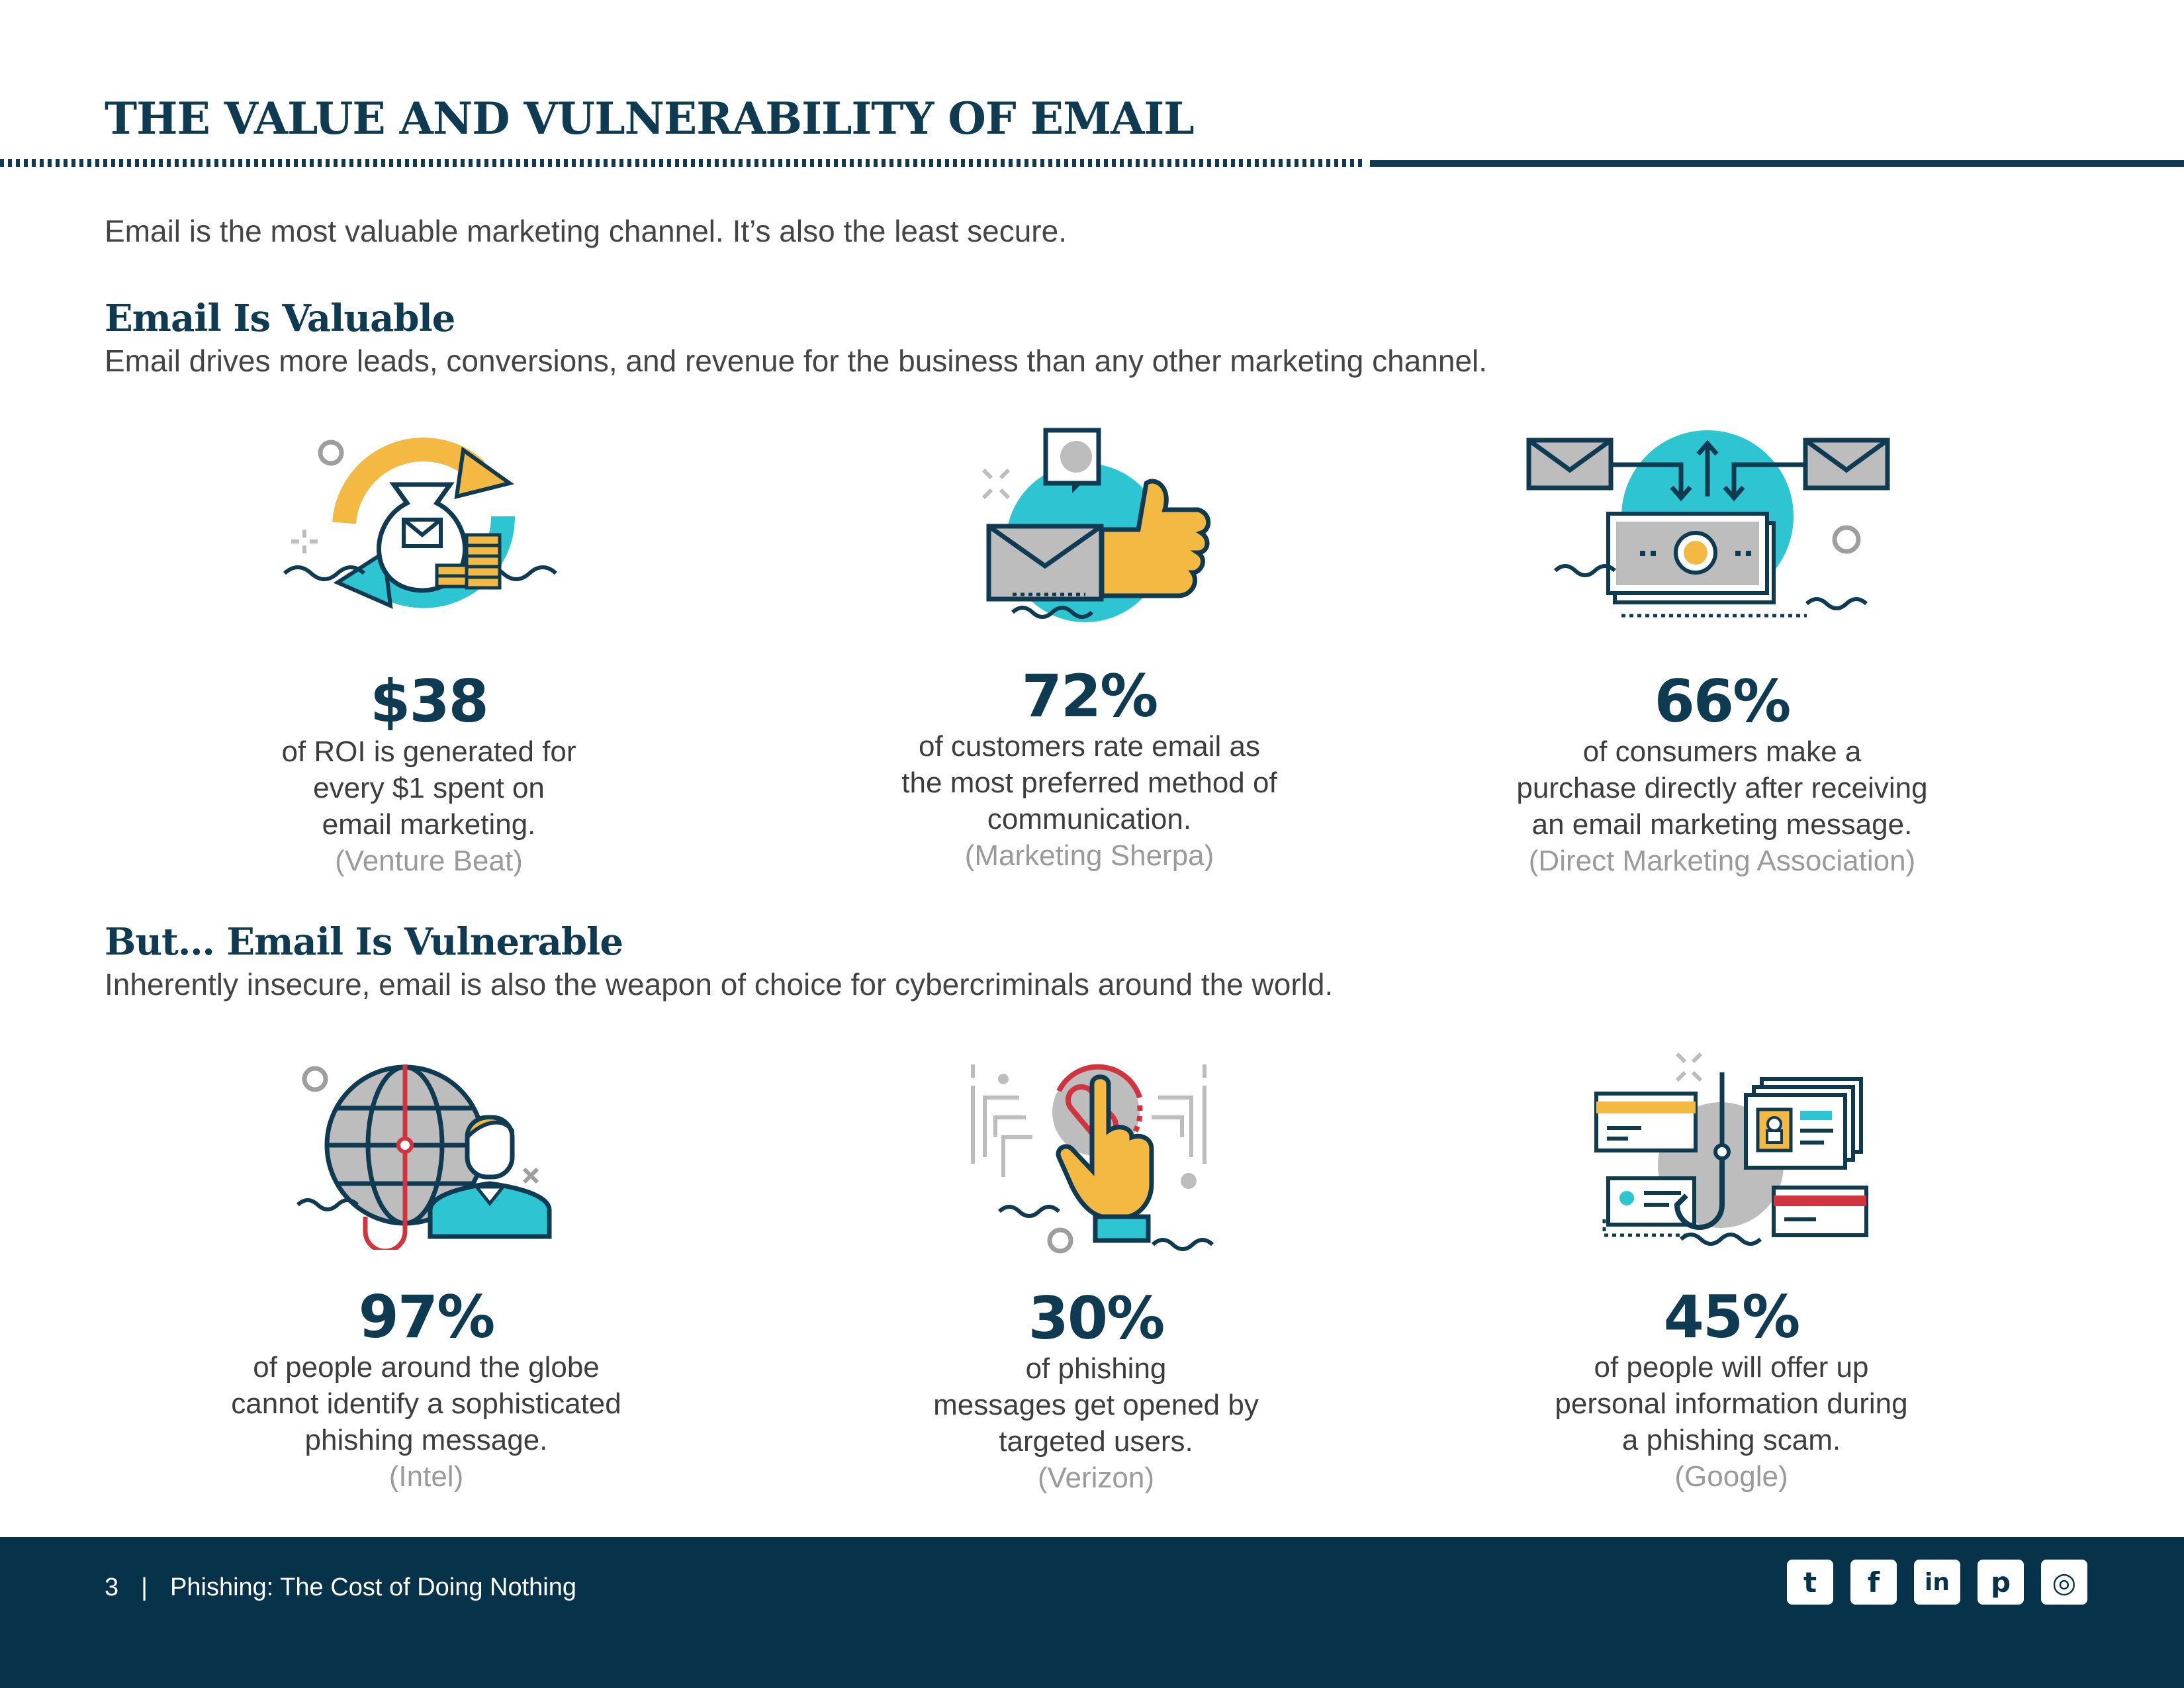 The image size is (2184, 1688). What do you see at coordinates (1777, 163) in the screenshot?
I see `title-solid-rule` at bounding box center [1777, 163].